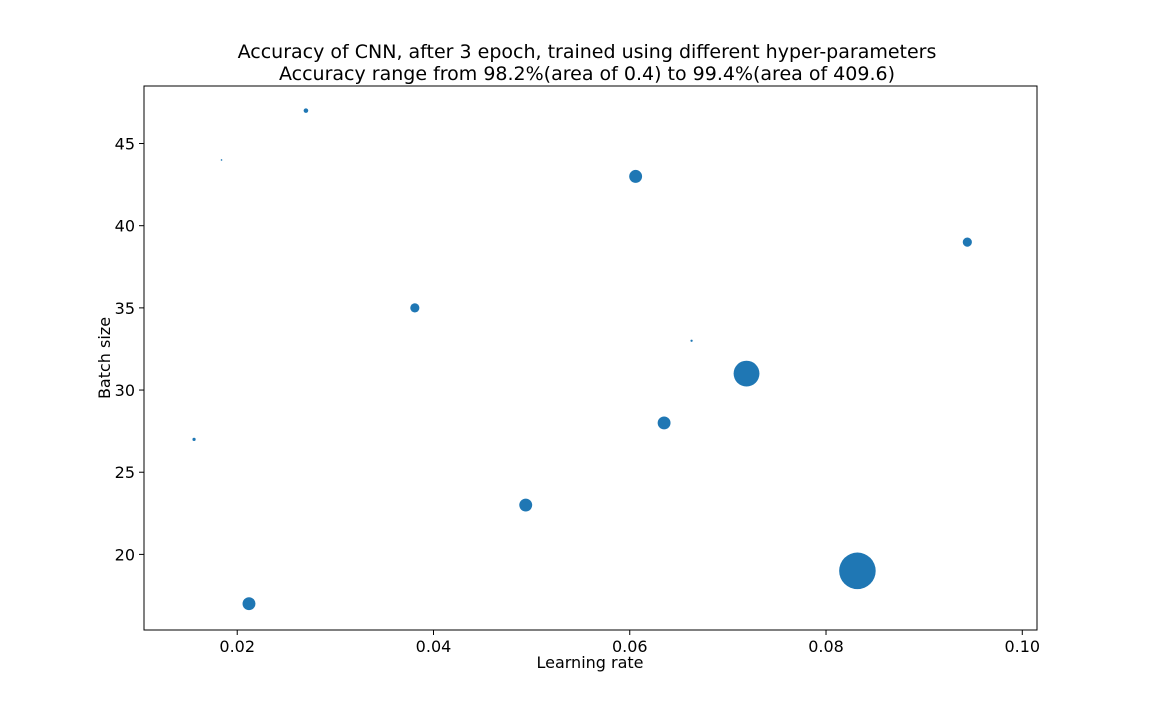  What do you see at coordinates (630, 646) in the screenshot?
I see `x-tick-label-3: 0.06` at bounding box center [630, 646].